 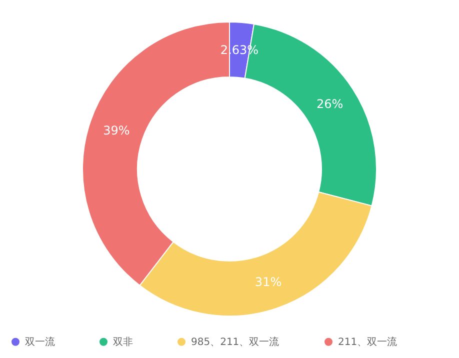 What do you see at coordinates (123, 342) in the screenshot?
I see `legend-label: 双非` at bounding box center [123, 342].